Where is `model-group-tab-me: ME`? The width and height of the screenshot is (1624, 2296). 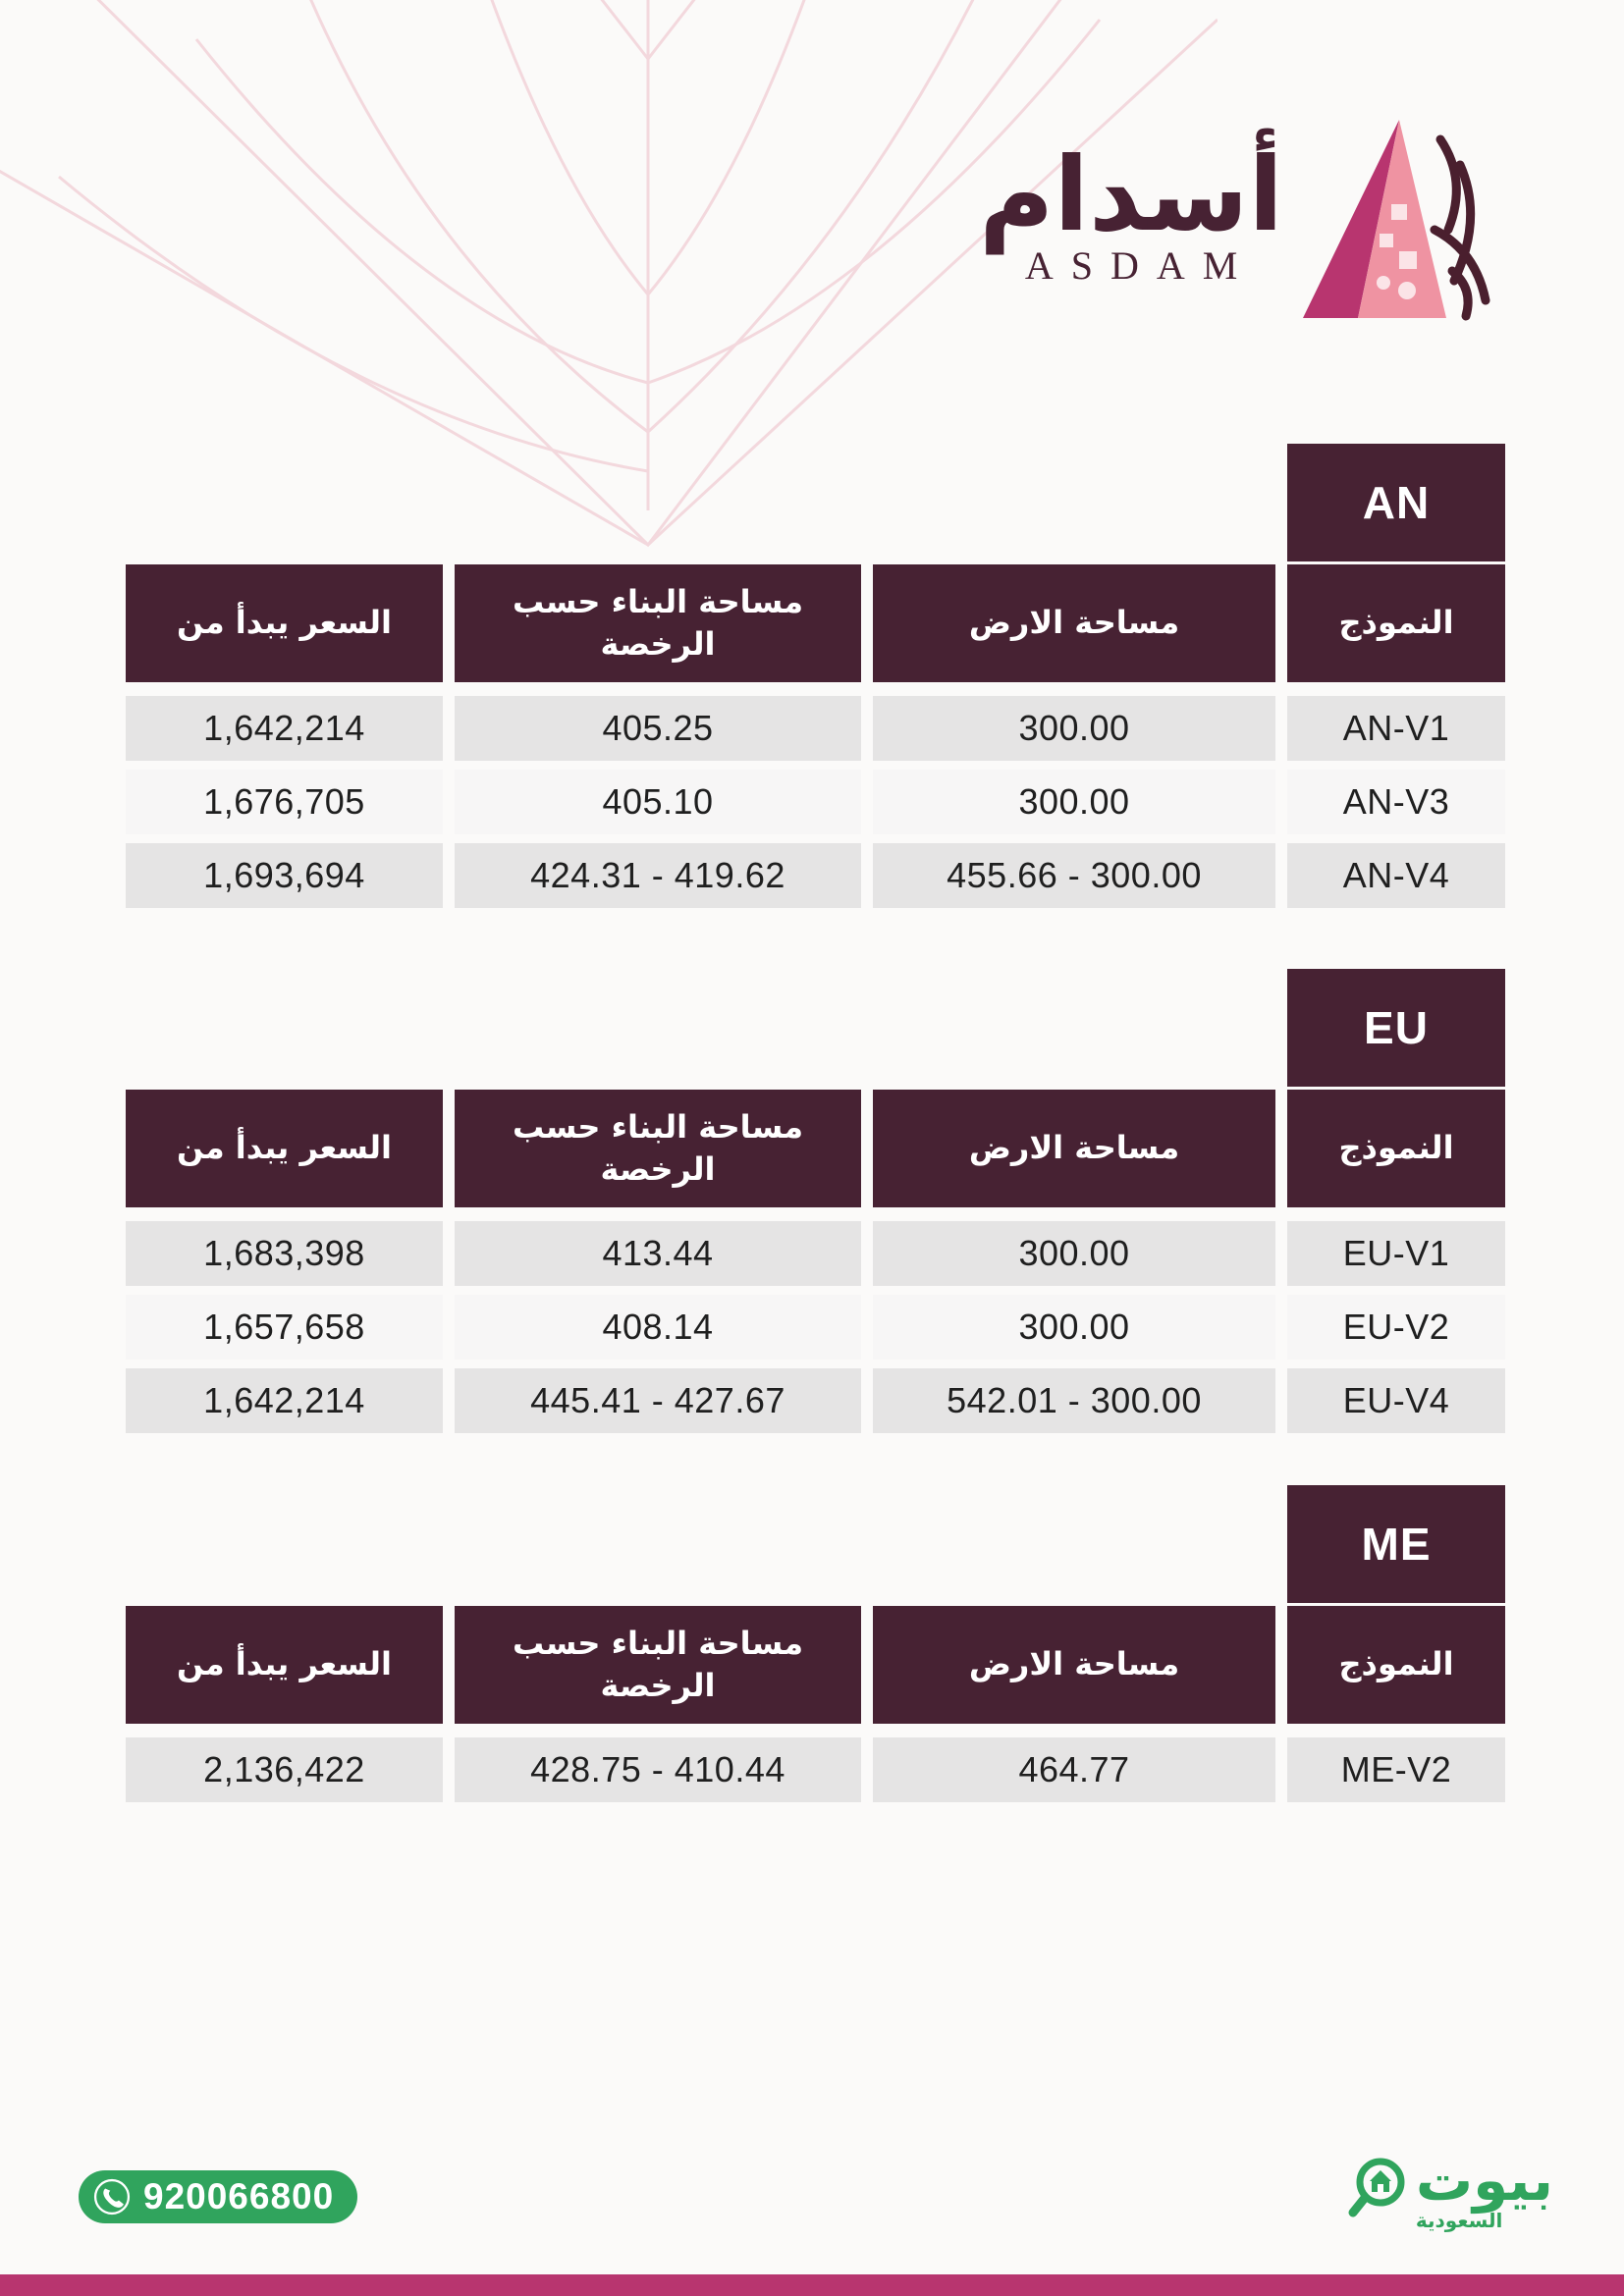 model-group-tab-me: ME is located at coordinates (1396, 1544).